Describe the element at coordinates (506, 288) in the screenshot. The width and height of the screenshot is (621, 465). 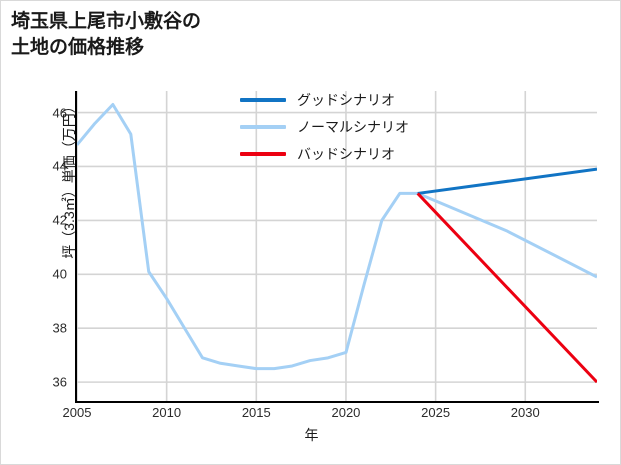
I see `series-line-バッドシナリオ` at that location.